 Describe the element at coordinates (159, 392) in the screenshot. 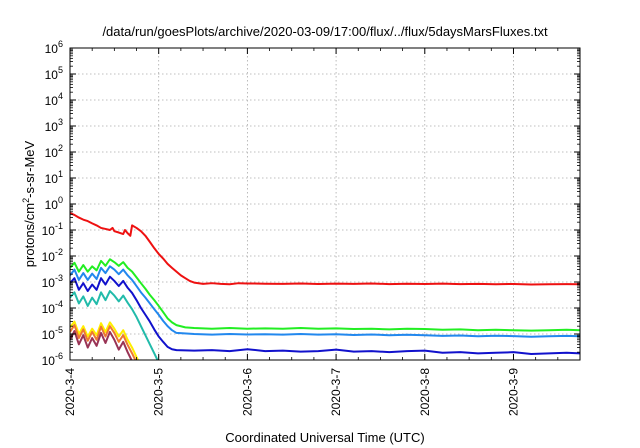

I see `x-tick-label: 2020-3-5` at that location.